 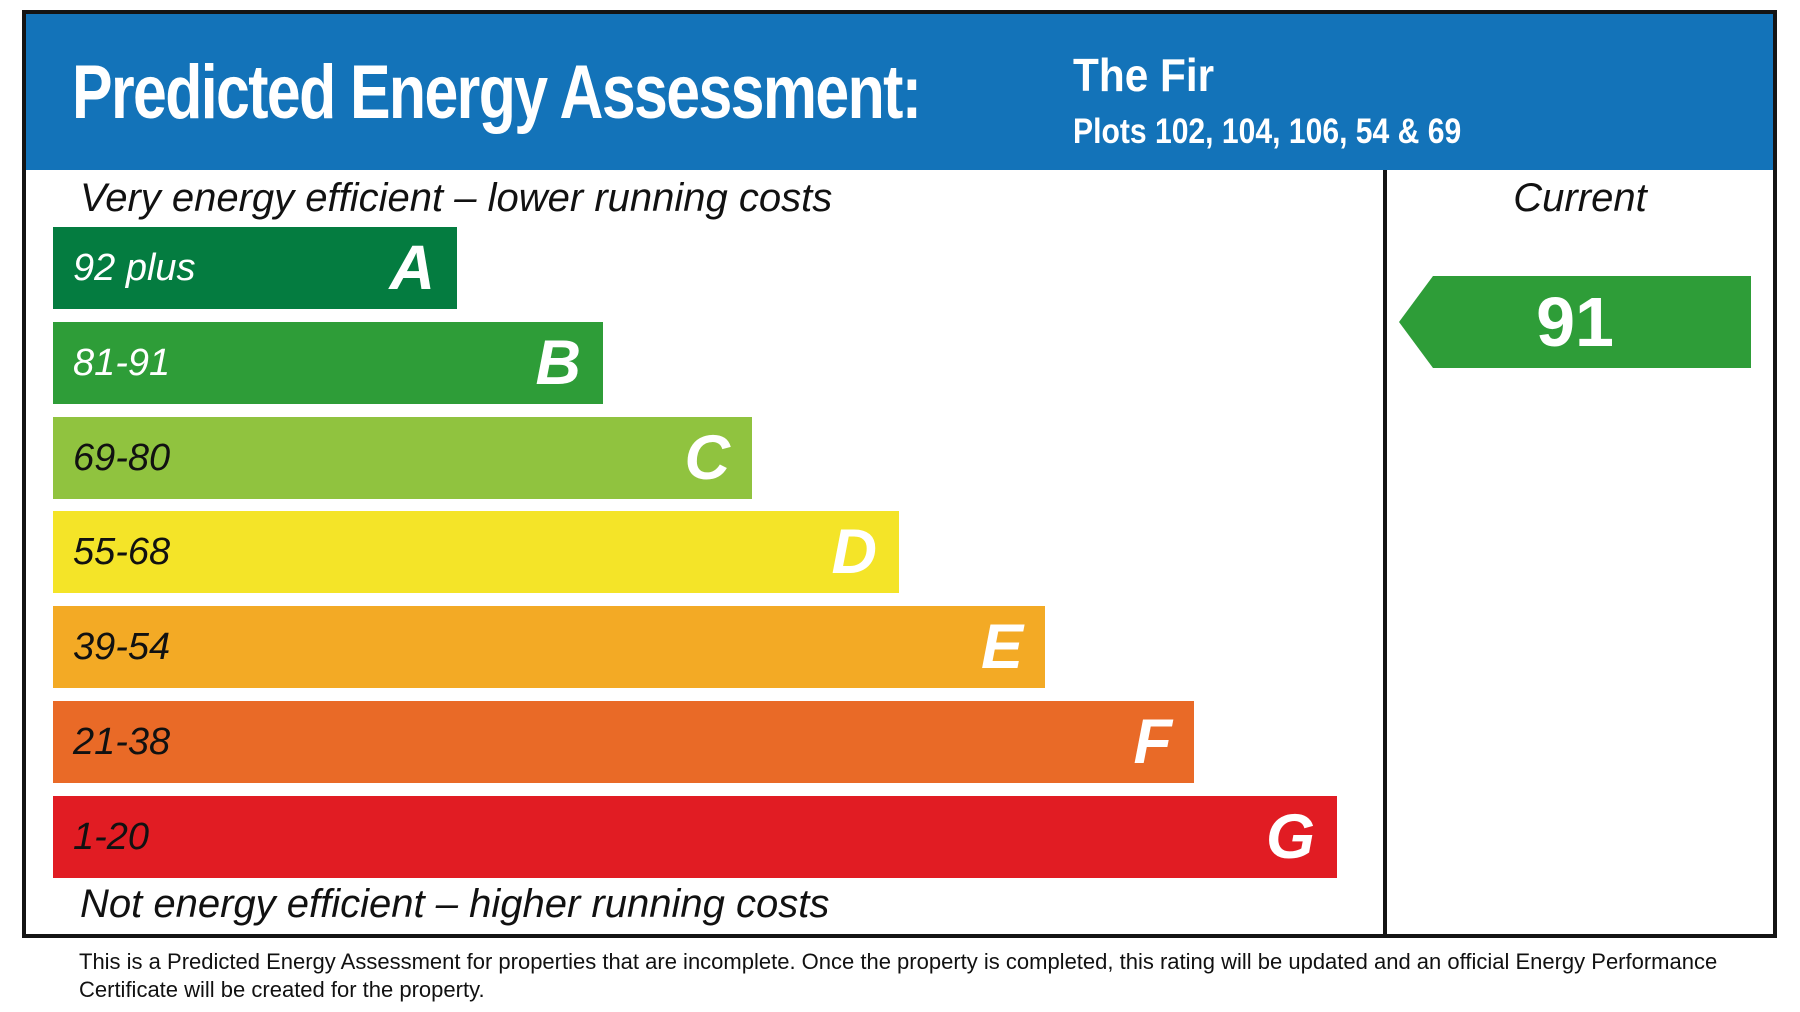 I want to click on band-letter-D: D, so click(x=854, y=551).